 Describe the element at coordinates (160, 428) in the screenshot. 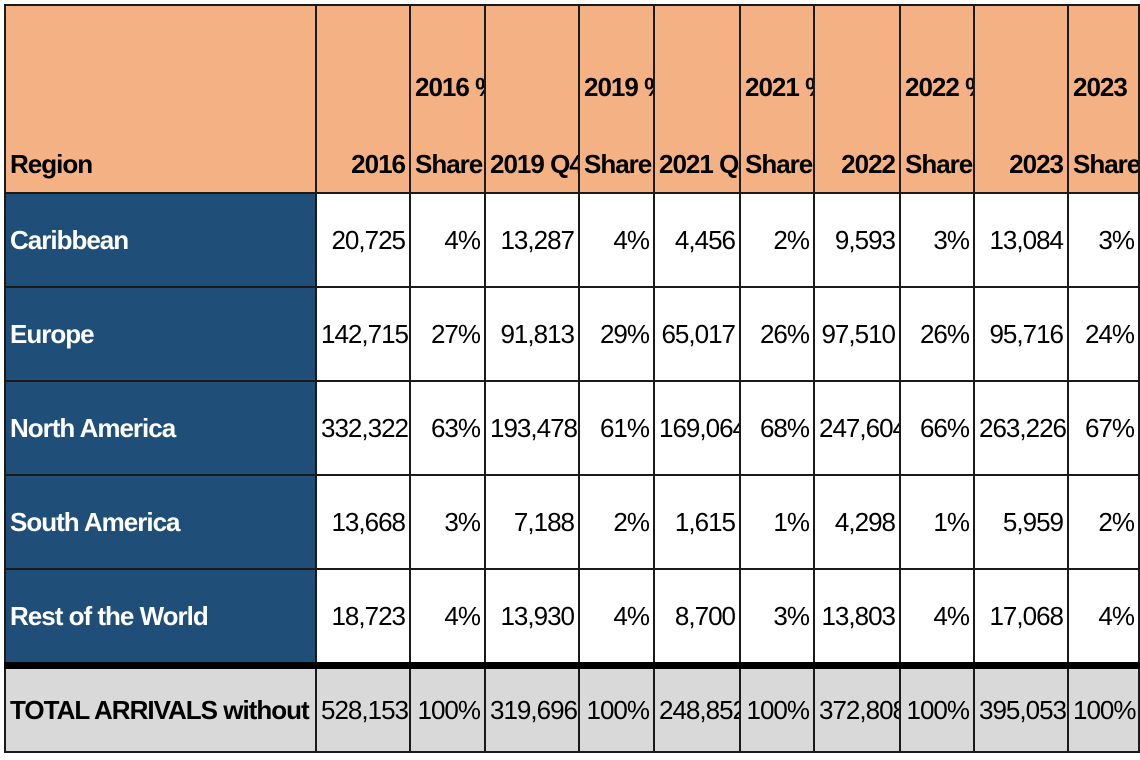

I see `region-cell: North America` at that location.